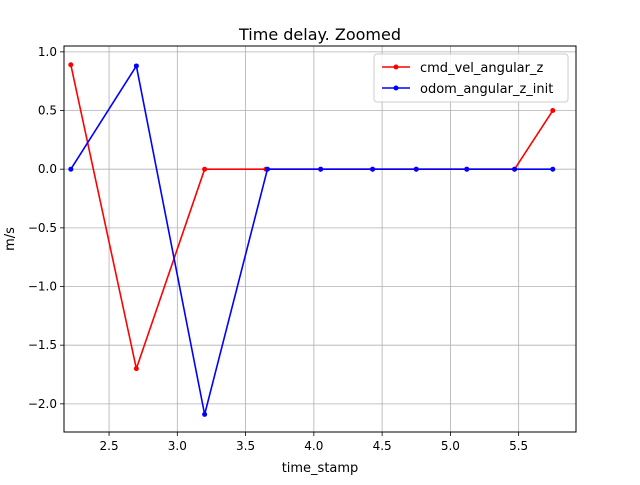  What do you see at coordinates (47, 111) in the screenshot?
I see `y-tick-label: 0.5` at bounding box center [47, 111].